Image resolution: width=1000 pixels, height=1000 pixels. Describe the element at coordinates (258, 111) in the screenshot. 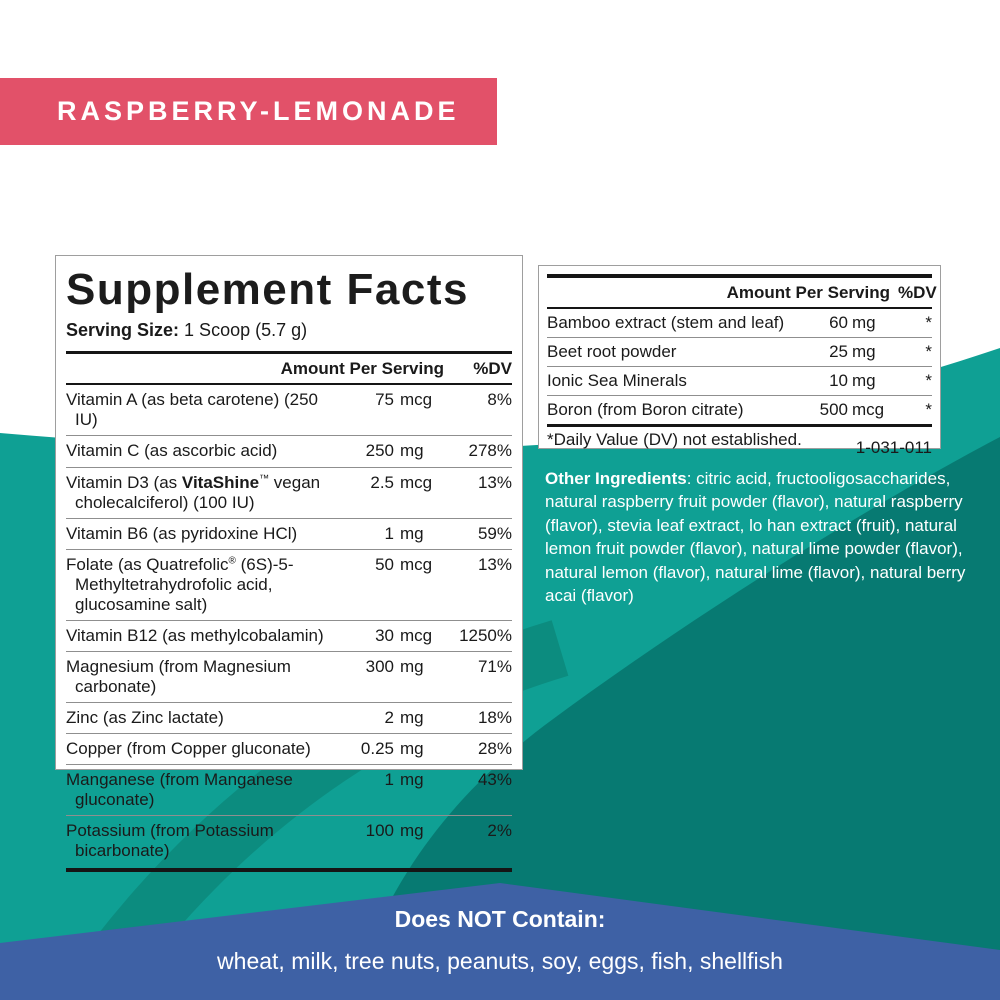

I see `flavor-banner-label: RASPBERRY-LEMONADE` at that location.